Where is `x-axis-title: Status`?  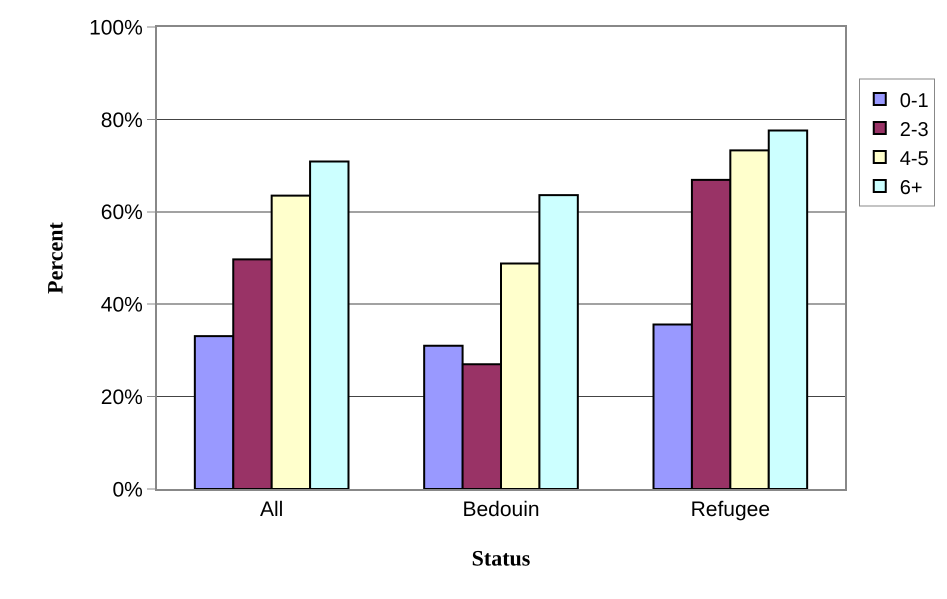 x-axis-title: Status is located at coordinates (501, 558).